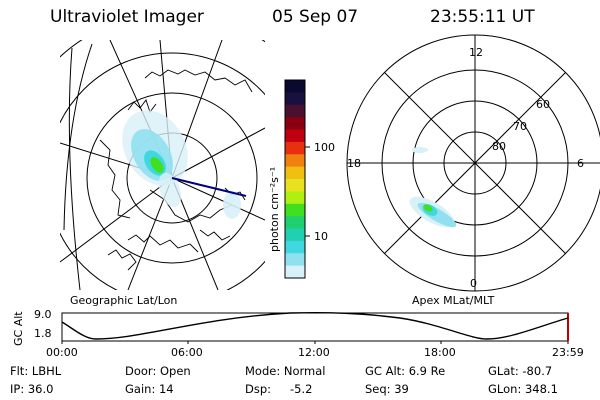  Describe the element at coordinates (149, 389) in the screenshot. I see `gain-info: Gain: 14` at that location.